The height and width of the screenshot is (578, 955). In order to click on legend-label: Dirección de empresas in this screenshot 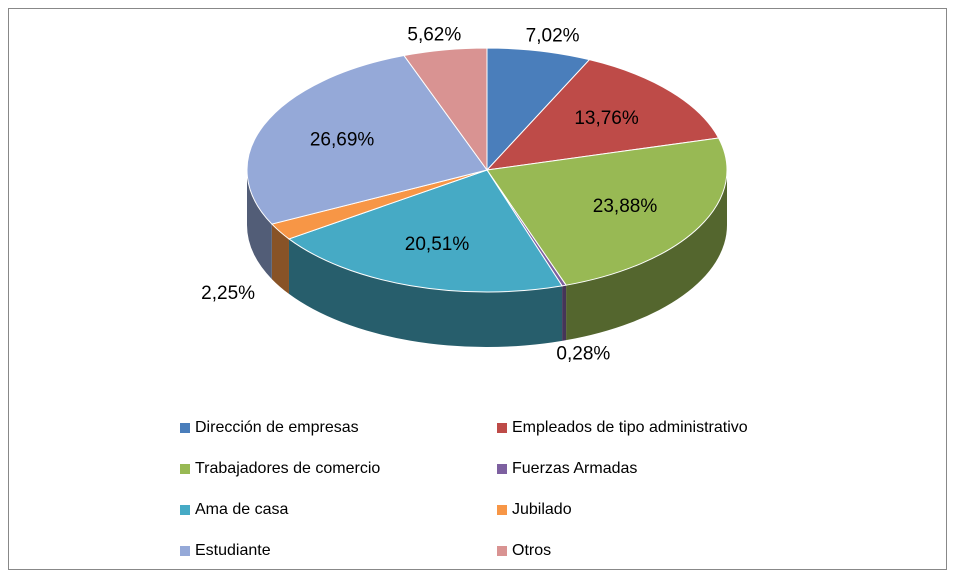, I will do `click(277, 427)`.